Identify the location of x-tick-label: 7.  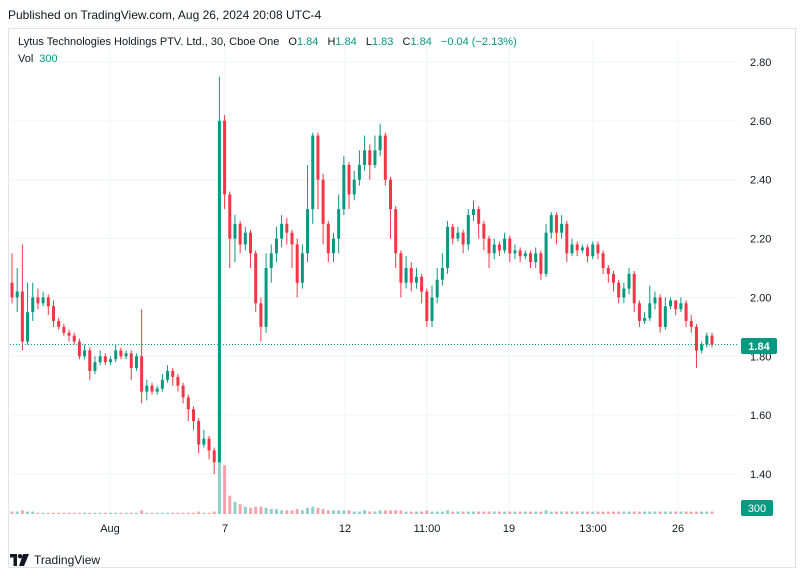
(225, 529).